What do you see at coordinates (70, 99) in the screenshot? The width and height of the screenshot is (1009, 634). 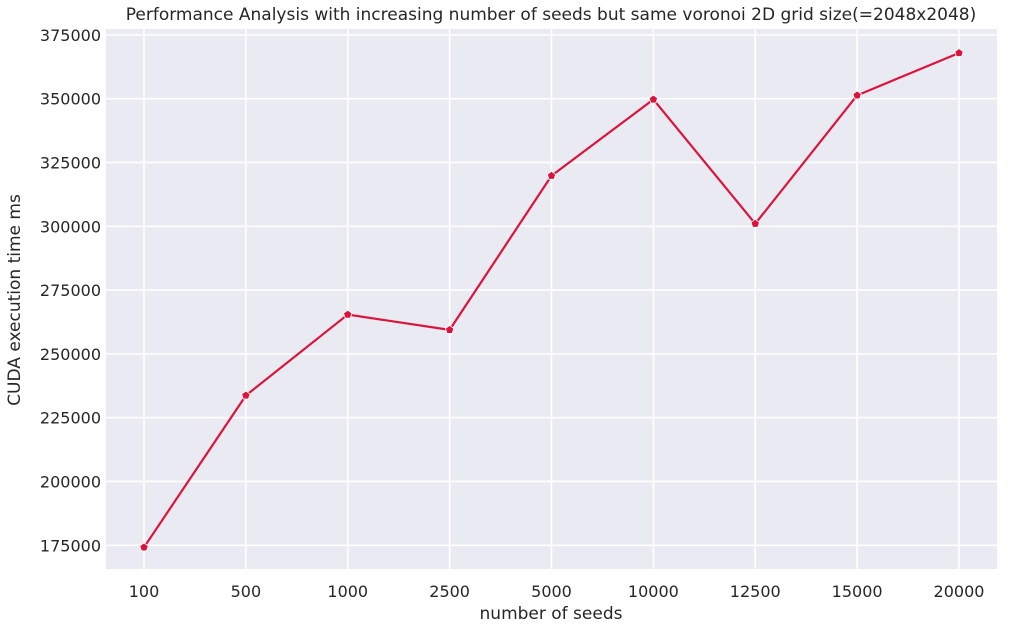 I see `y-tick-label: 350000` at bounding box center [70, 99].